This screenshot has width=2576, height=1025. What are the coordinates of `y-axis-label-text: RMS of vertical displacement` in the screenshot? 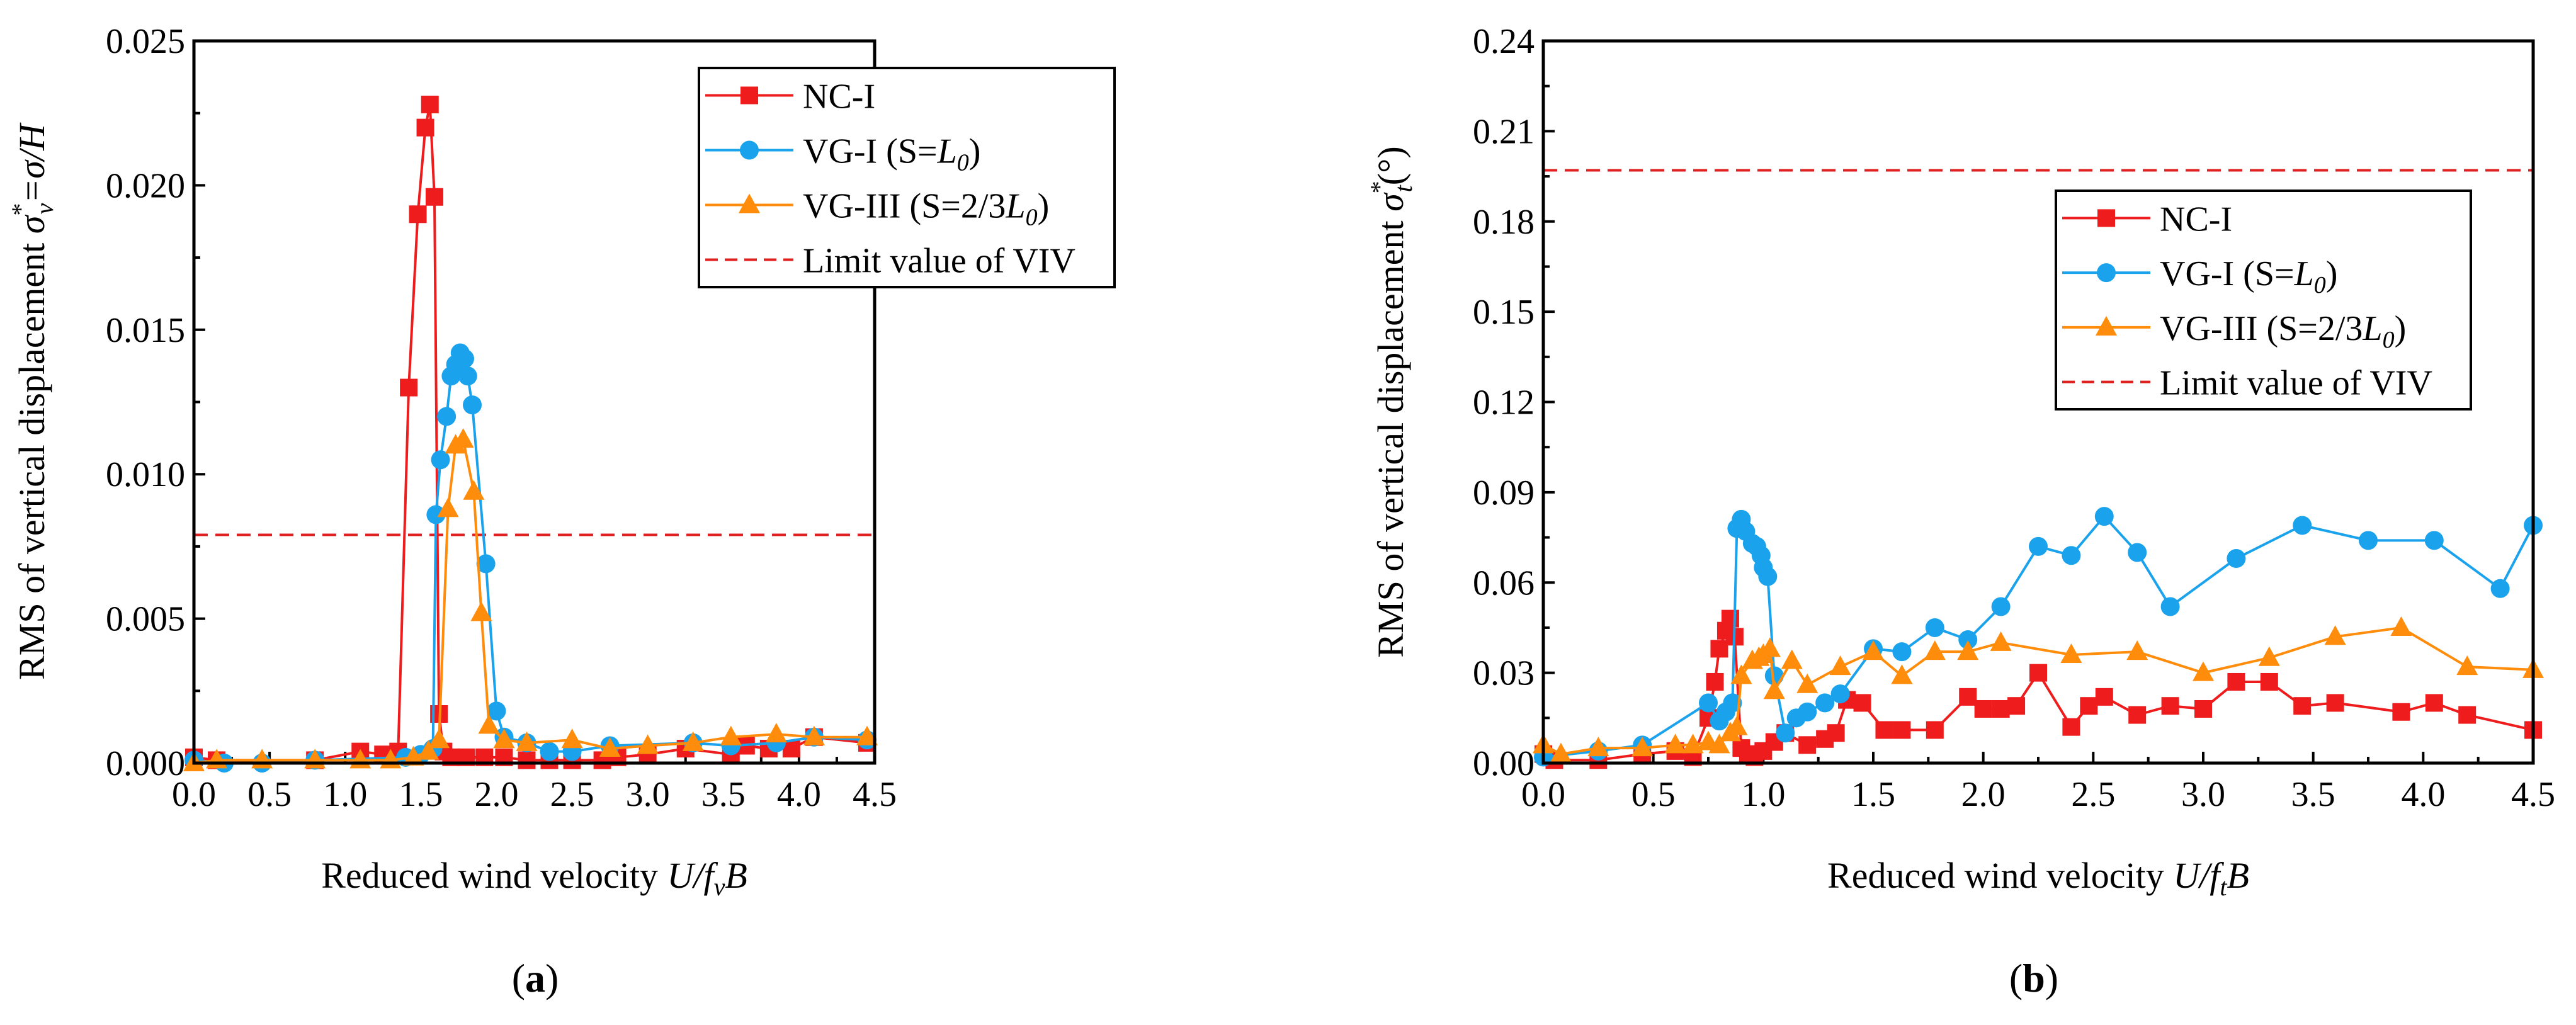 It's located at (31, 457).